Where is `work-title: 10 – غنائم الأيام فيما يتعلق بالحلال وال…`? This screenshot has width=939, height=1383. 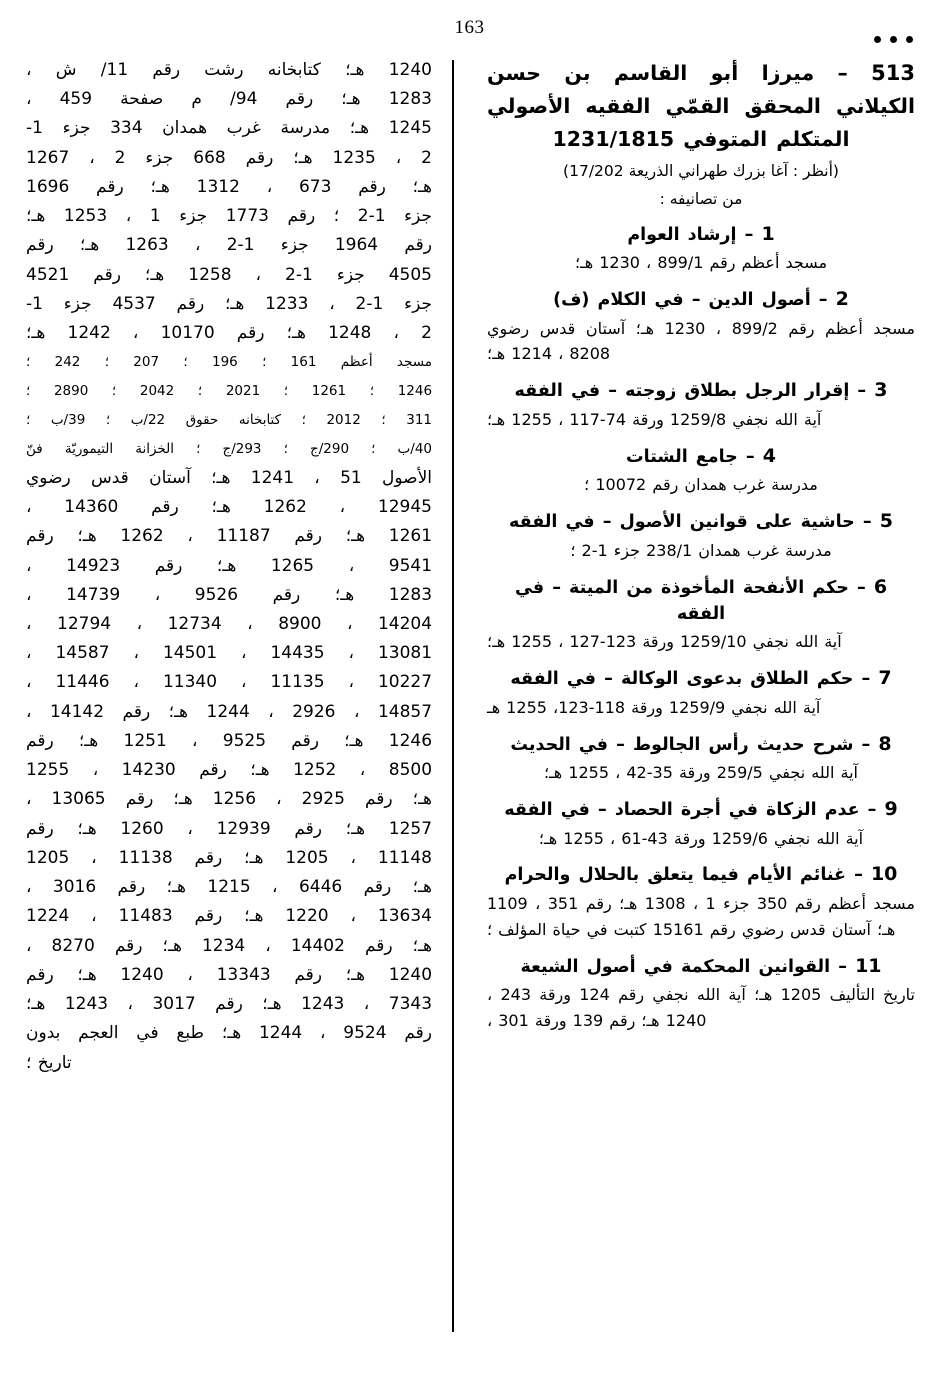
work-title: 10 – غنائم الأيام فيما يتعلق بالحلال وال… is located at coordinates (701, 874).